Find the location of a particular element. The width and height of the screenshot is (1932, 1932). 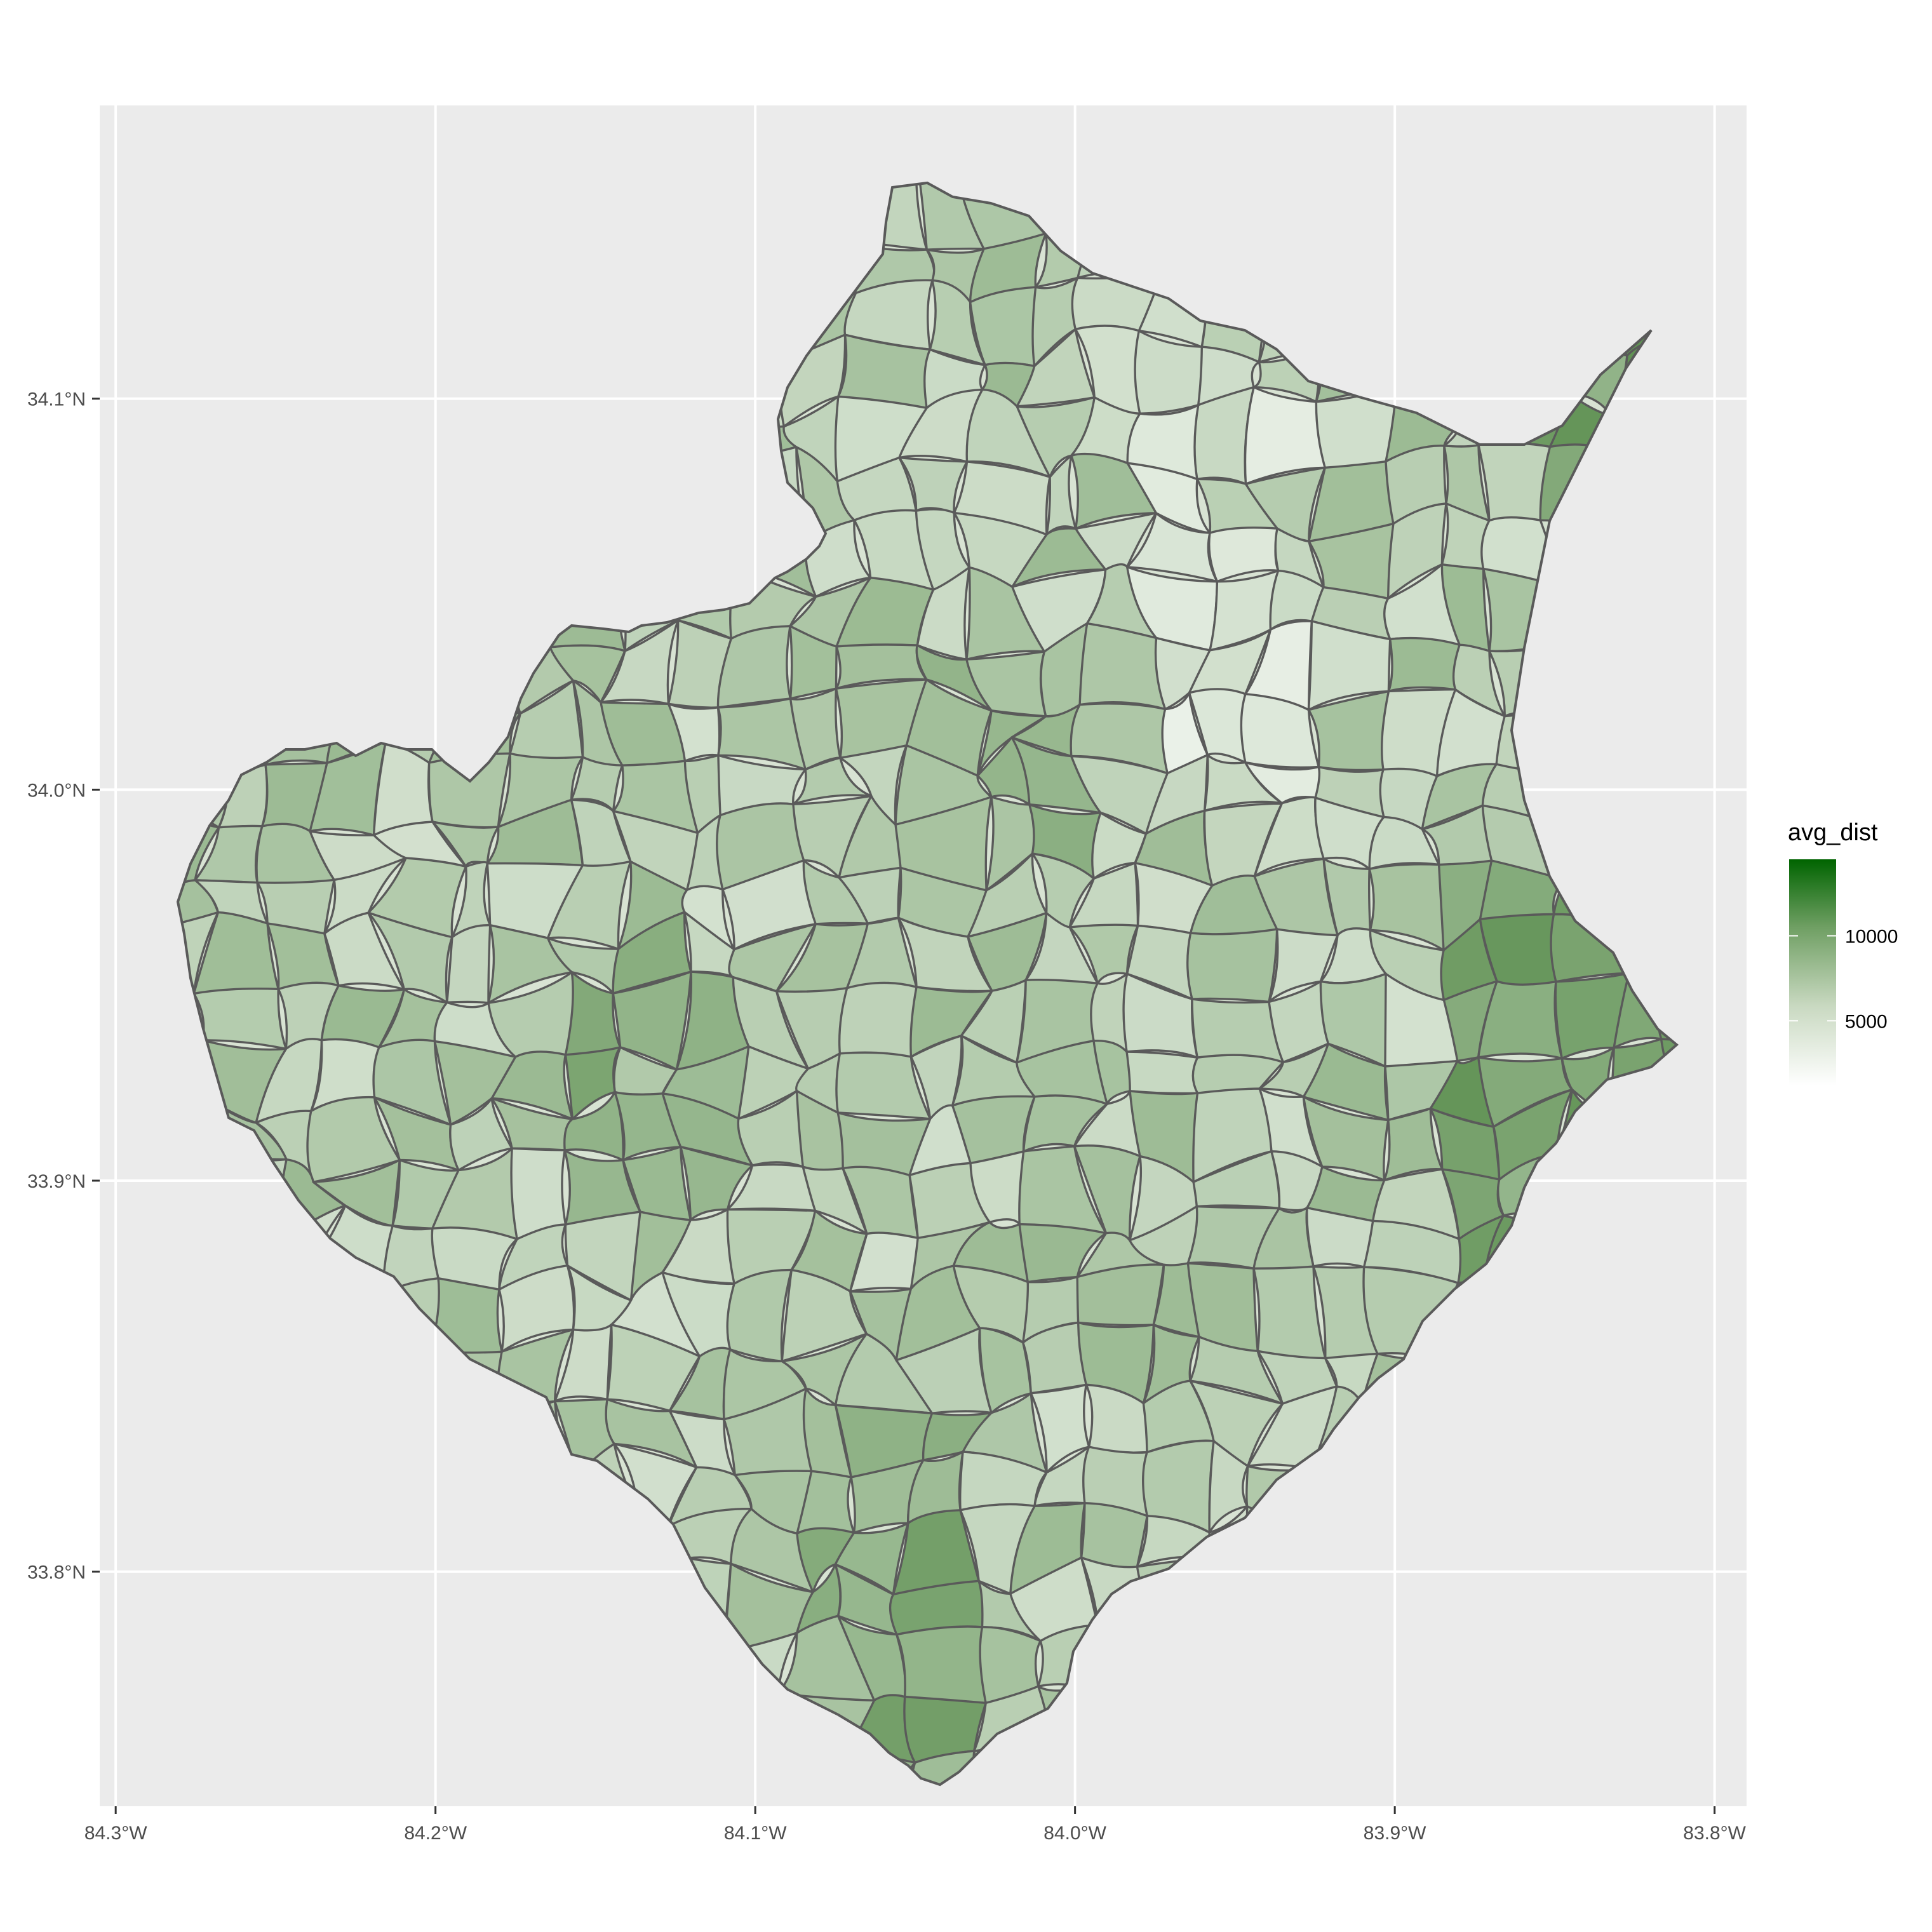

legend-break-label: 5000 is located at coordinates (1866, 1021).